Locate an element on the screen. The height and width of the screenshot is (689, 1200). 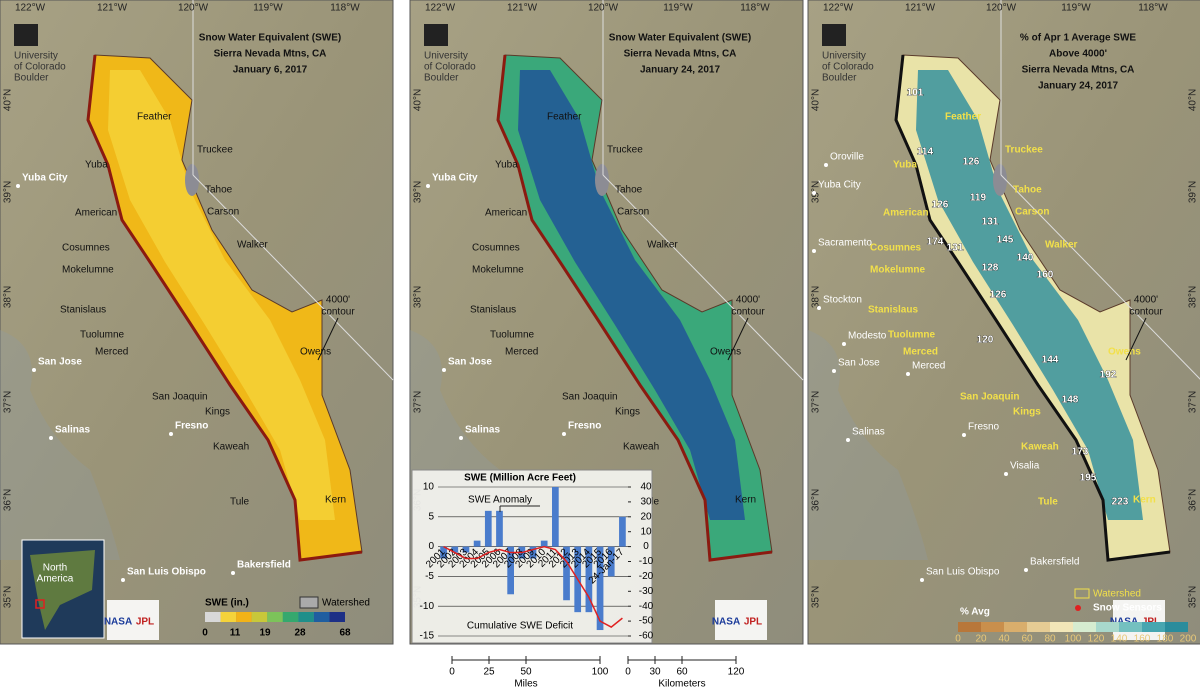
city-label: Visalia is located at coordinates (1025, 466).